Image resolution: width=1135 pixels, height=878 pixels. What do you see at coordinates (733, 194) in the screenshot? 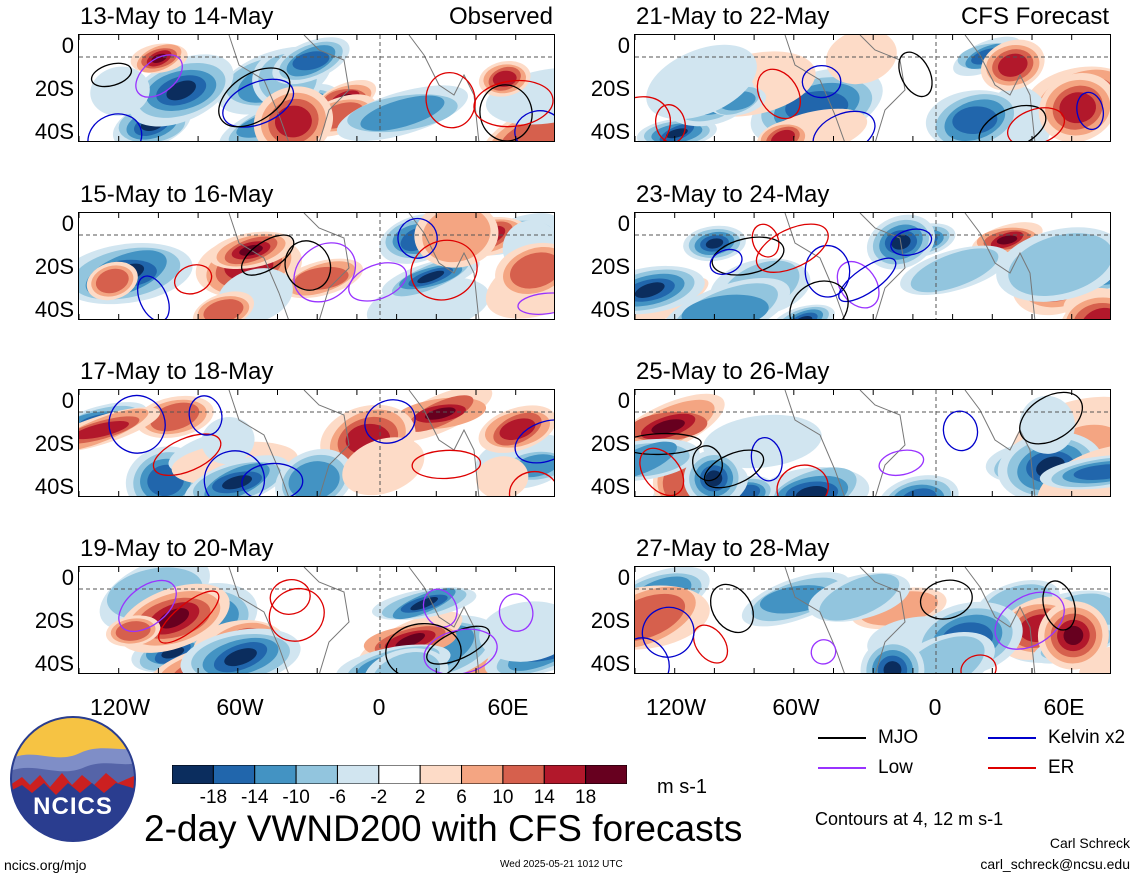
I see `panel-title: 23-May to 24-May` at bounding box center [733, 194].